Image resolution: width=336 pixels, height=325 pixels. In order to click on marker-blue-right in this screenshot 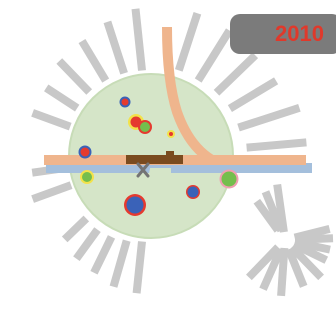, I will do `click(193, 192)`.